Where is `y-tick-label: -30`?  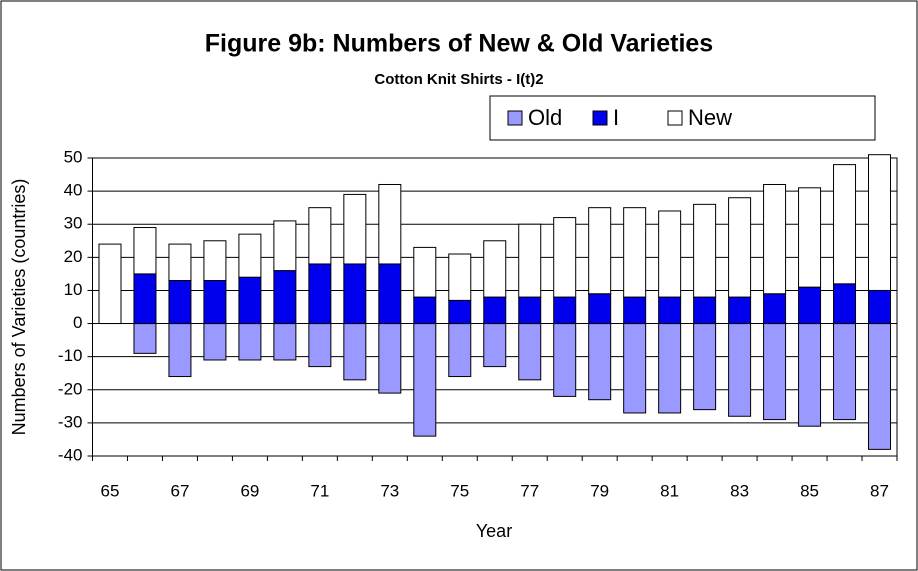
y-tick-label: -30 is located at coordinates (70, 421).